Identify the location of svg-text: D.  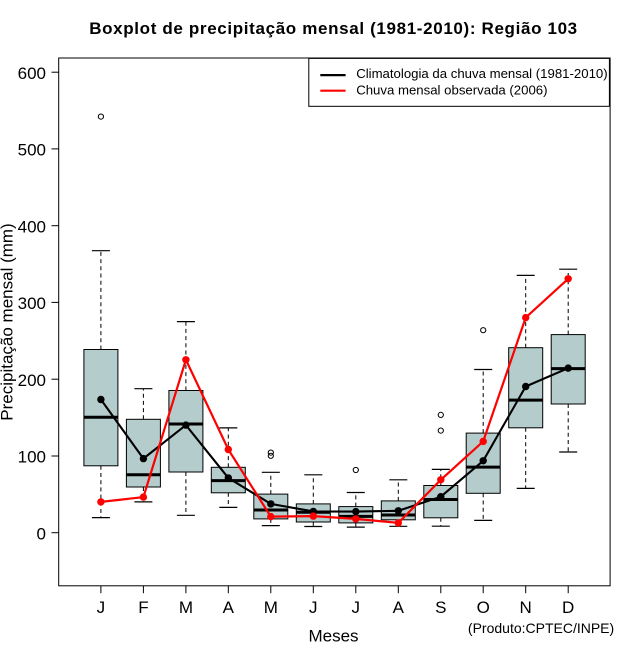
(568, 607).